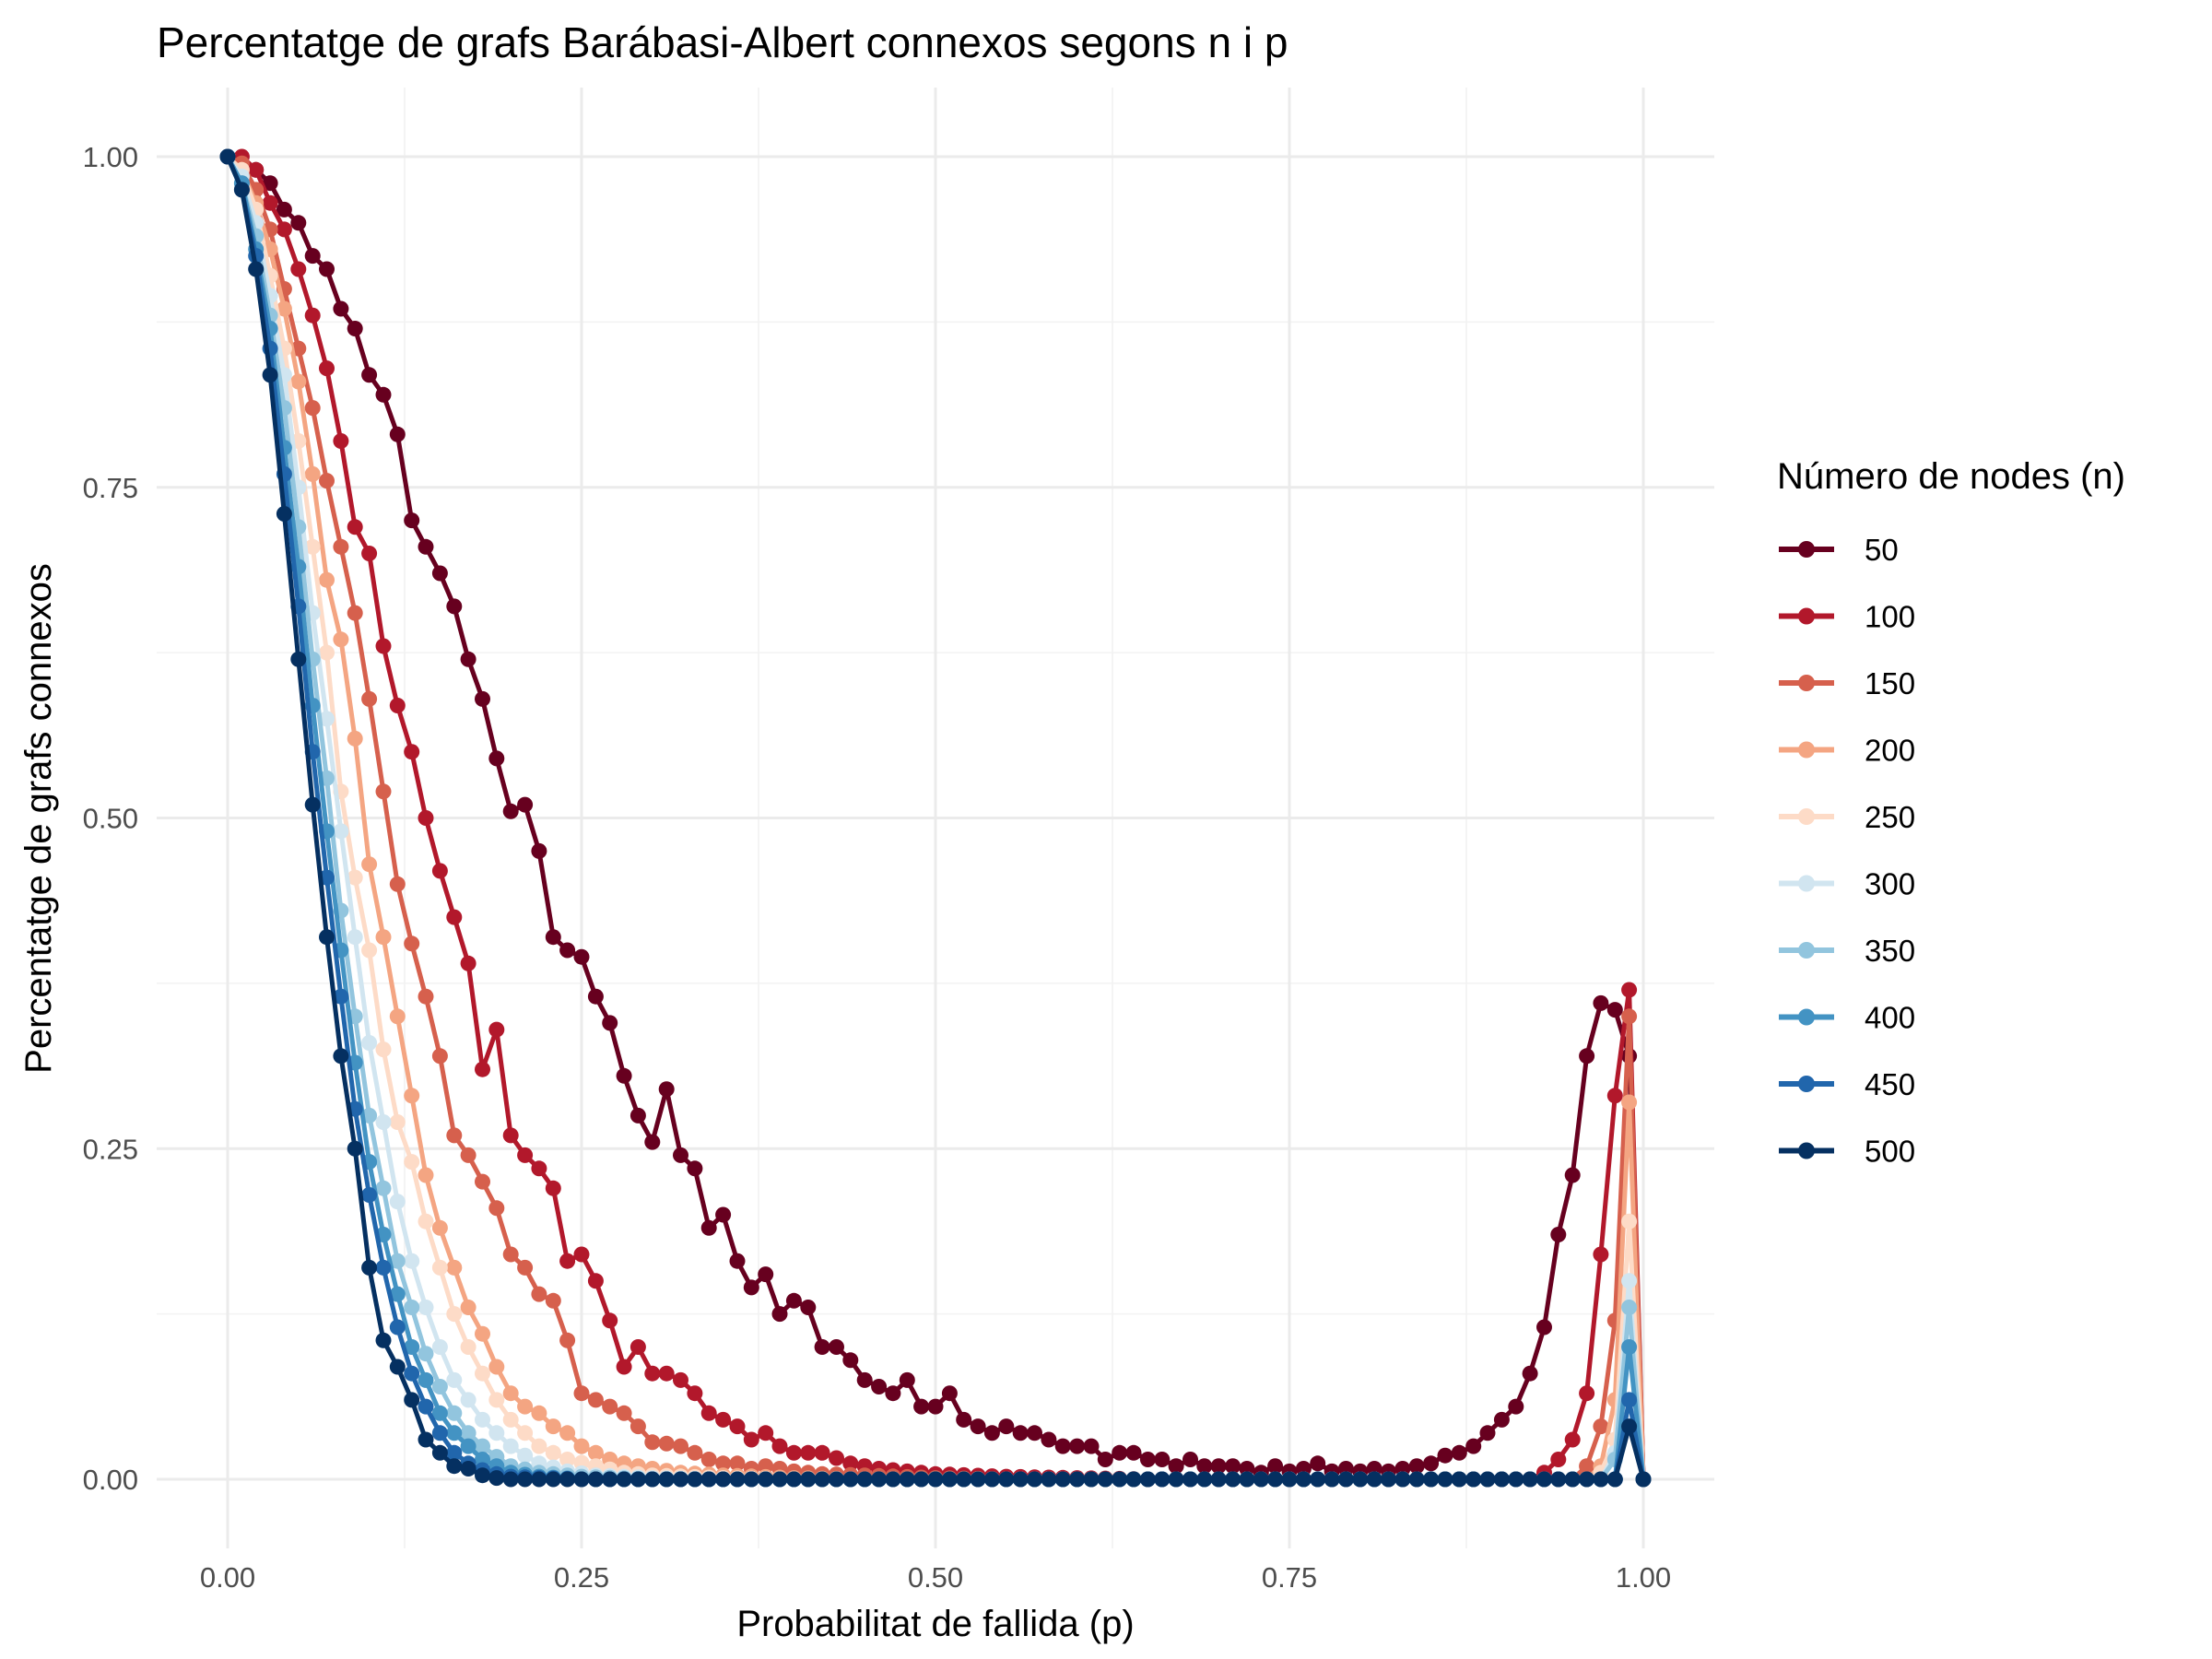 The width and height of the screenshot is (2212, 1659). Describe the element at coordinates (1890, 1018) in the screenshot. I see `legend-label: 400` at that location.